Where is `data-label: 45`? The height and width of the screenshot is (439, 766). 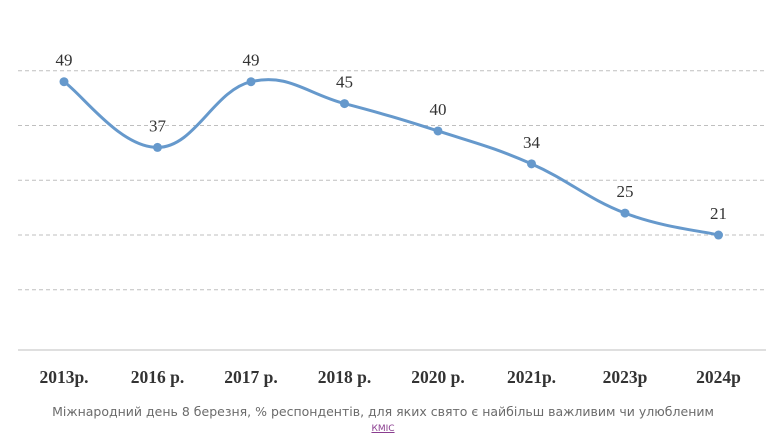 data-label: 45 is located at coordinates (344, 82).